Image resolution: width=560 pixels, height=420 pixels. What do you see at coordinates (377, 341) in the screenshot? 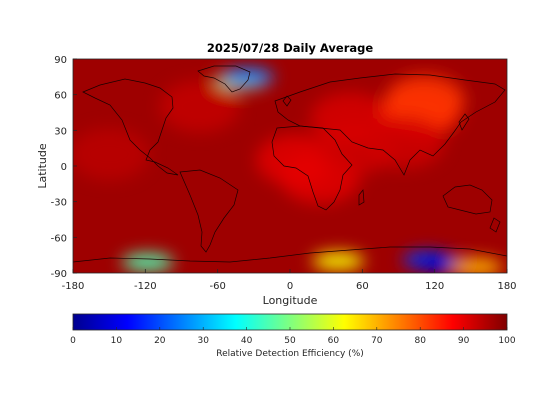
I see `colorbar-tick-label-7: 70` at bounding box center [377, 341].